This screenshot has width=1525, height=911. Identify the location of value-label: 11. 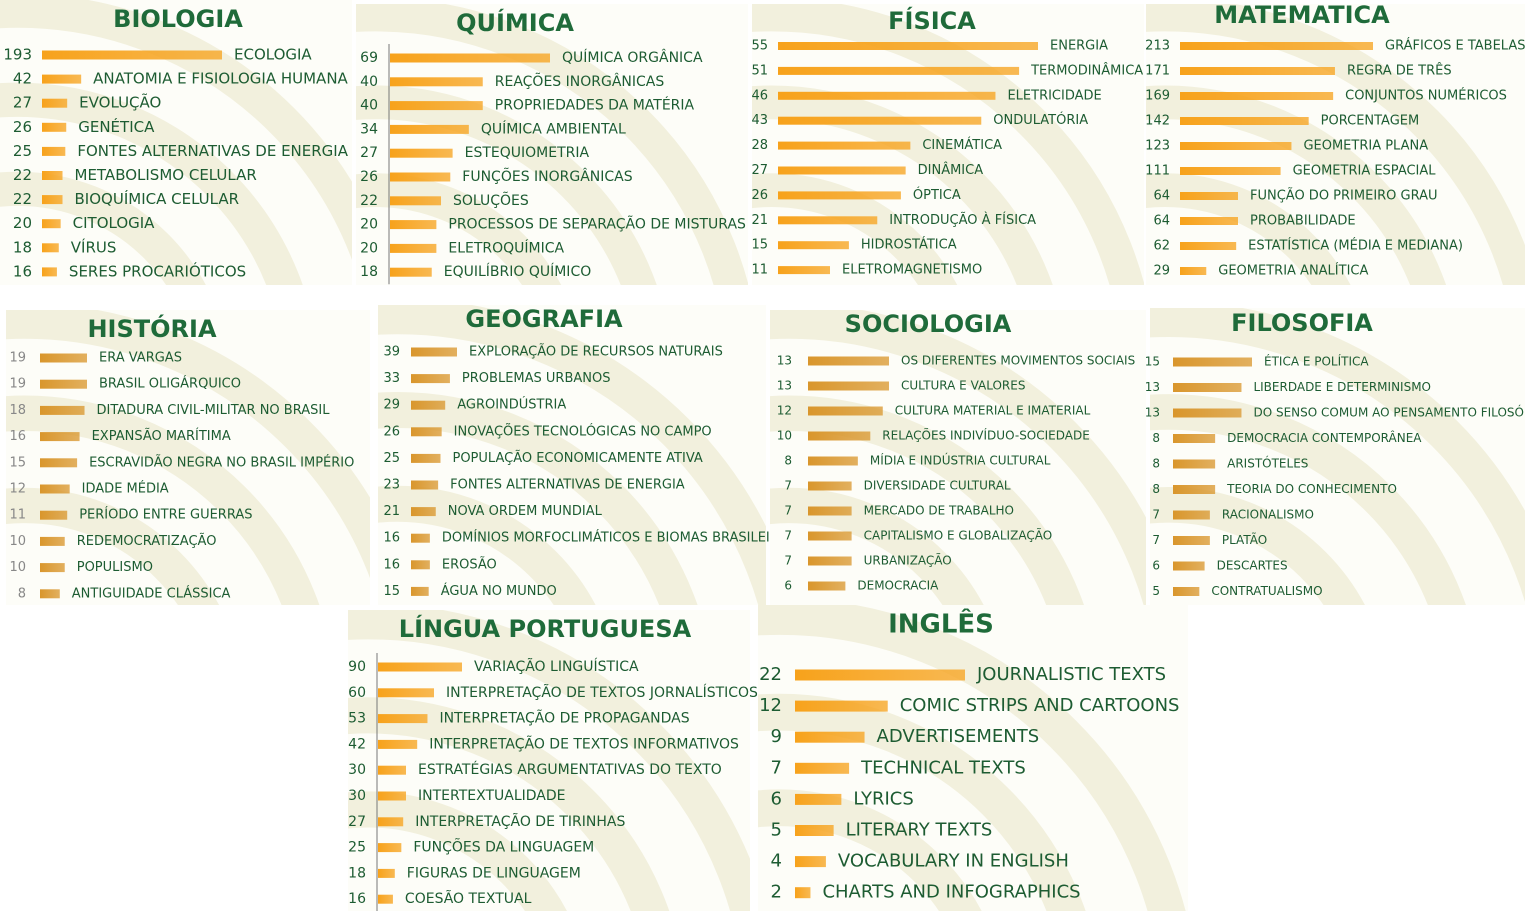
(759, 270).